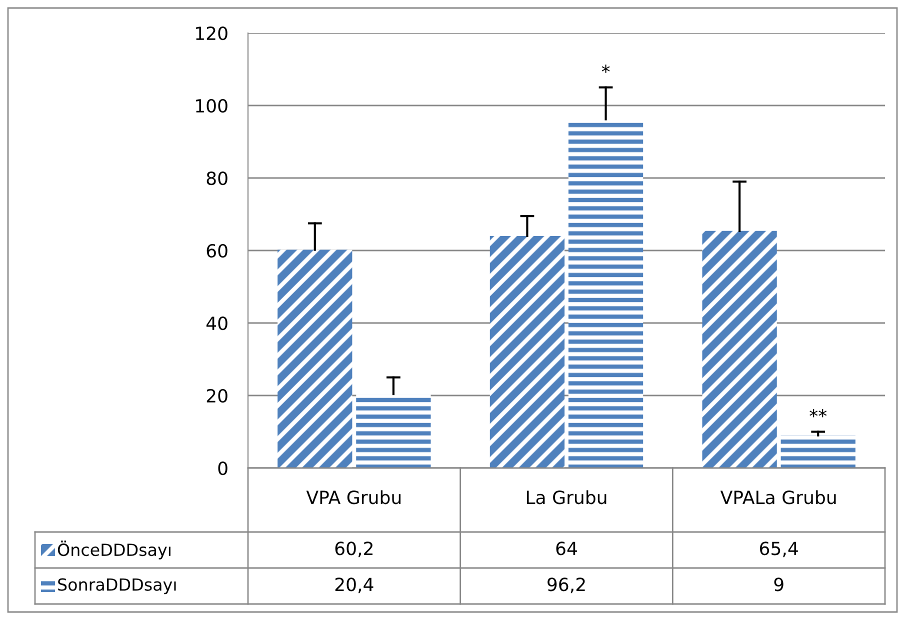 The image size is (905, 621). What do you see at coordinates (779, 550) in the screenshot?
I see `data-label: 65,4` at bounding box center [779, 550].